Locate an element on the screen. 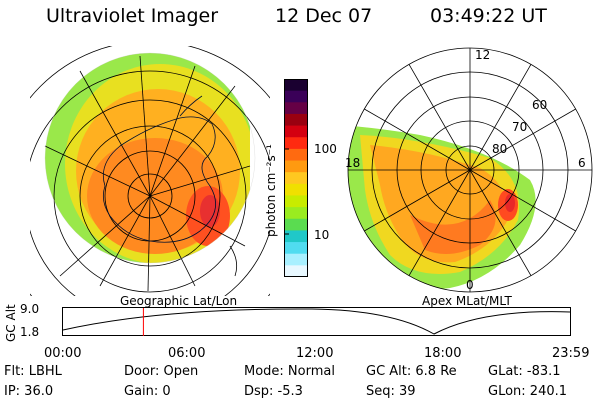 The height and width of the screenshot is (400, 600). color-bar is located at coordinates (296, 178).